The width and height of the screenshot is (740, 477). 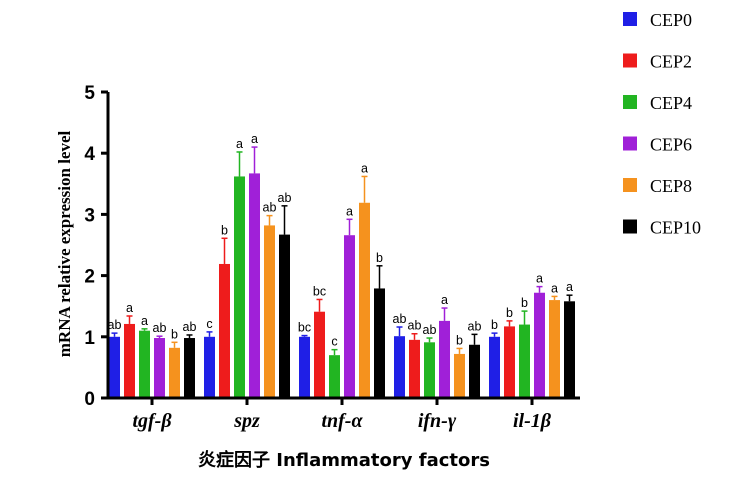 What do you see at coordinates (675, 228) in the screenshot?
I see `legend-label: CEP10` at bounding box center [675, 228].